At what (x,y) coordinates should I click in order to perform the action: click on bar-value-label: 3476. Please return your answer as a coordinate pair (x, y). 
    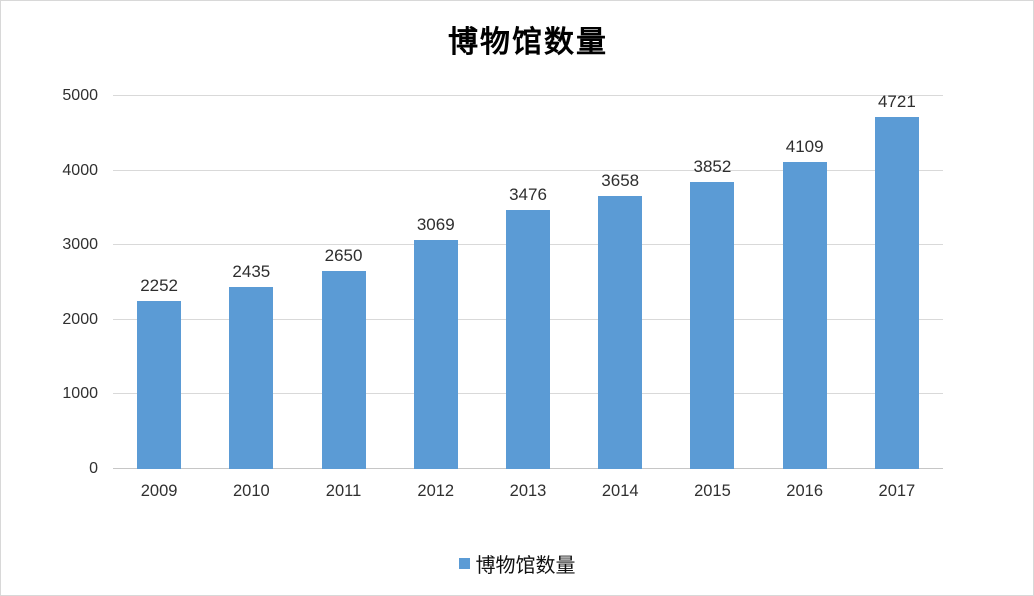
    Looking at the image, I should click on (528, 194).